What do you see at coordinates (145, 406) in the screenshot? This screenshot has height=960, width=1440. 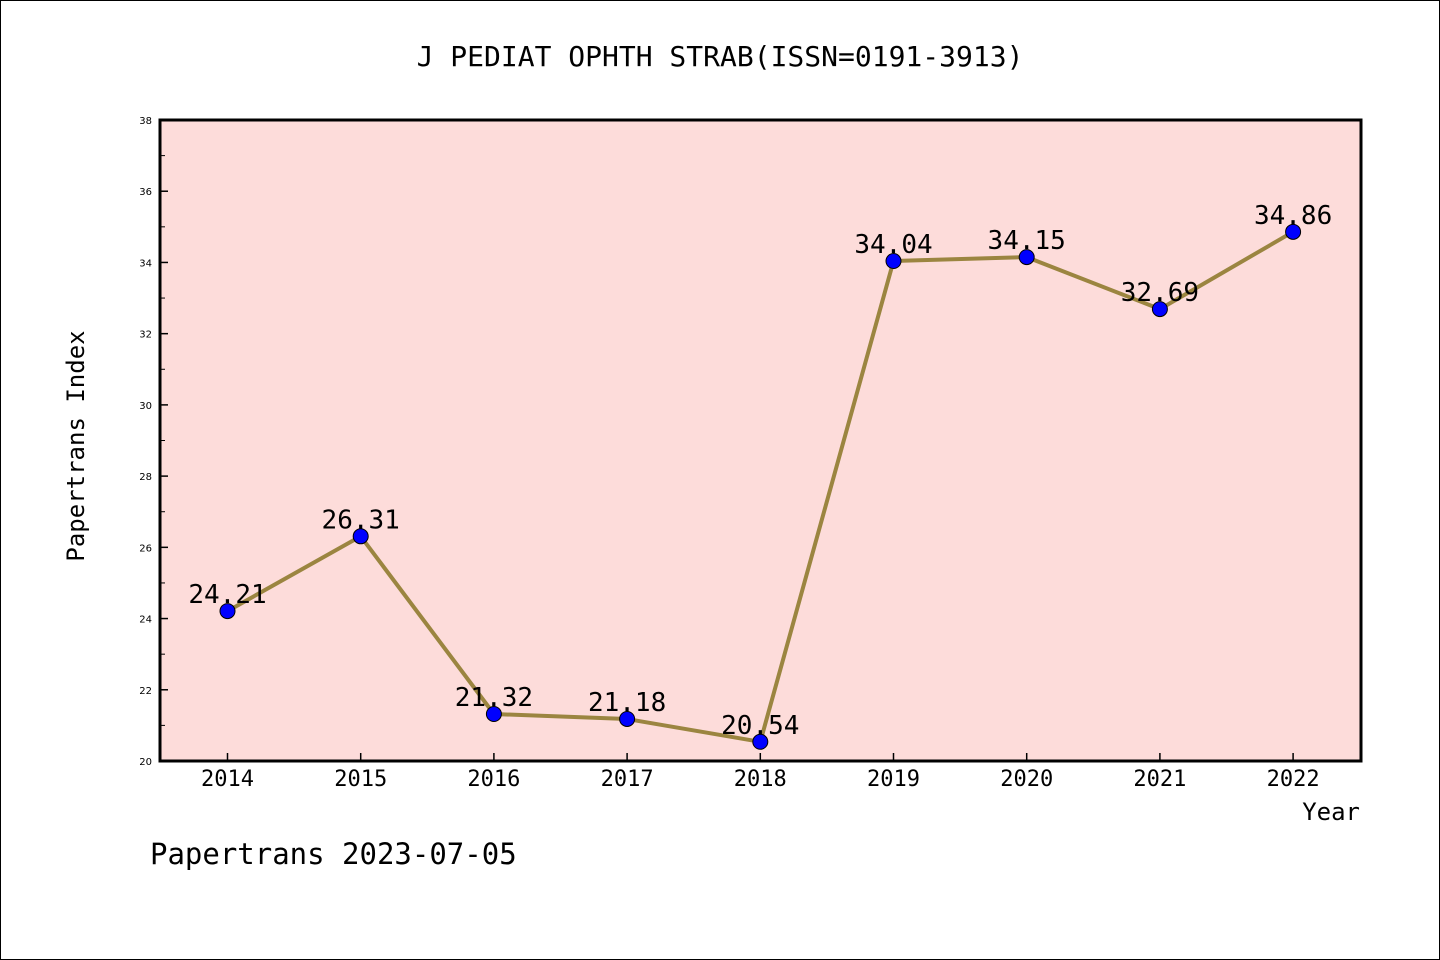 I see `y-tick-label: 30` at bounding box center [145, 406].